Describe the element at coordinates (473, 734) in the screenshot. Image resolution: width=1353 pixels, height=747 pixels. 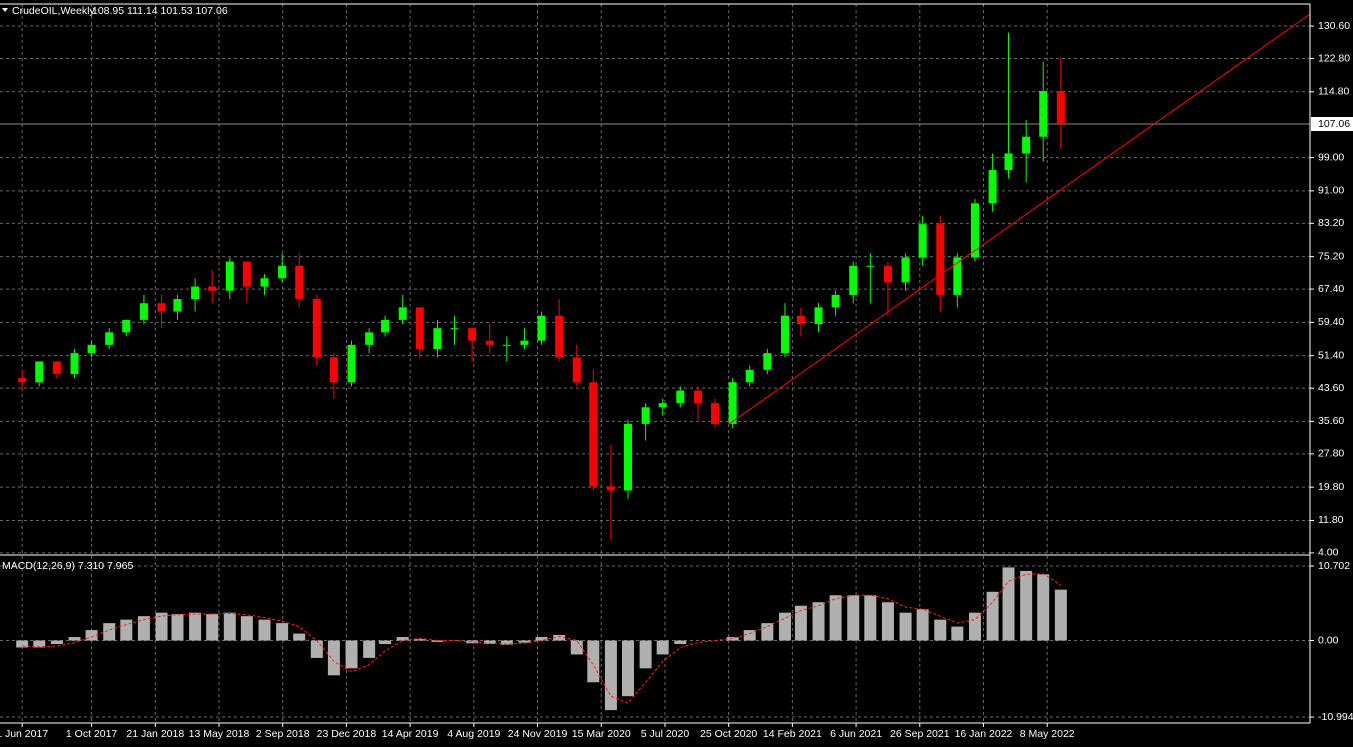
I see `x-tick-label: 4 Aug 2019` at that location.